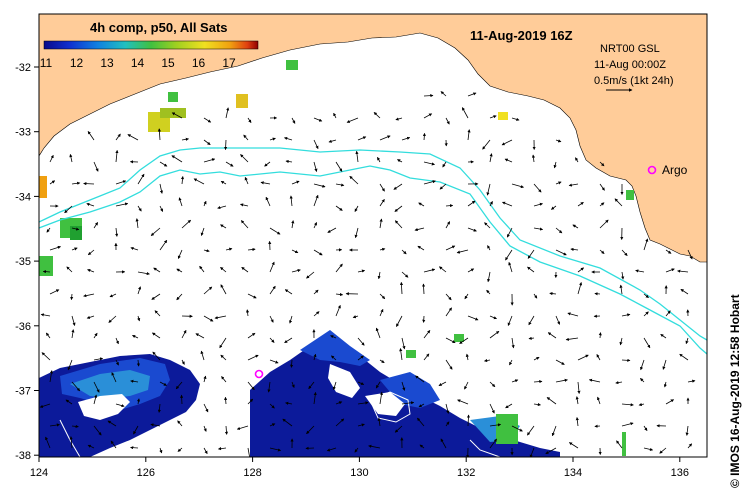  I want to click on x-tick-label: 132, so click(466, 473).